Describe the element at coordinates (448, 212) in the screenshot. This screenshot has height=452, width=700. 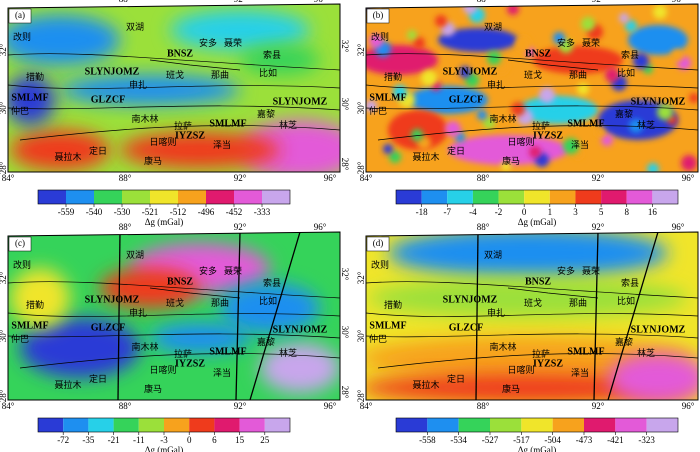
I see `colorbar-tick-label: -7` at that location.